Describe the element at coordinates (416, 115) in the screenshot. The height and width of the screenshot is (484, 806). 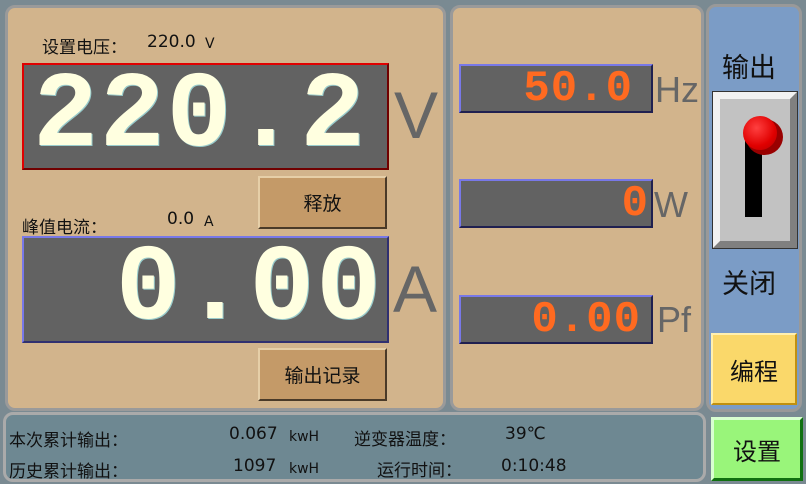
I see `voltage-unit: V` at that location.